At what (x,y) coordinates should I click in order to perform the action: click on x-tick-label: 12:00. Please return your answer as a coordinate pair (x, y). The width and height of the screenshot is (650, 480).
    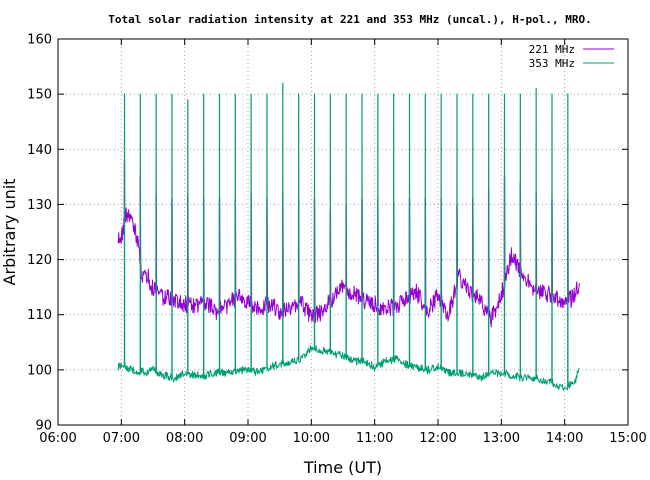
    Looking at the image, I should click on (437, 438).